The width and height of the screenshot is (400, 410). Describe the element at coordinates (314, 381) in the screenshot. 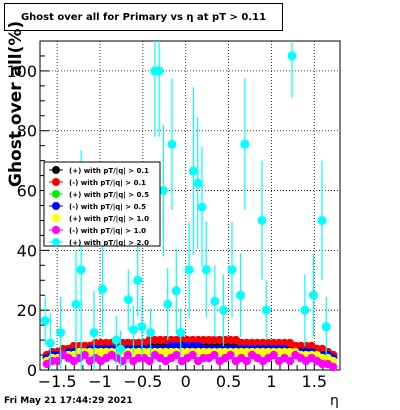

I see `x-tick-label: 1.5` at that location.